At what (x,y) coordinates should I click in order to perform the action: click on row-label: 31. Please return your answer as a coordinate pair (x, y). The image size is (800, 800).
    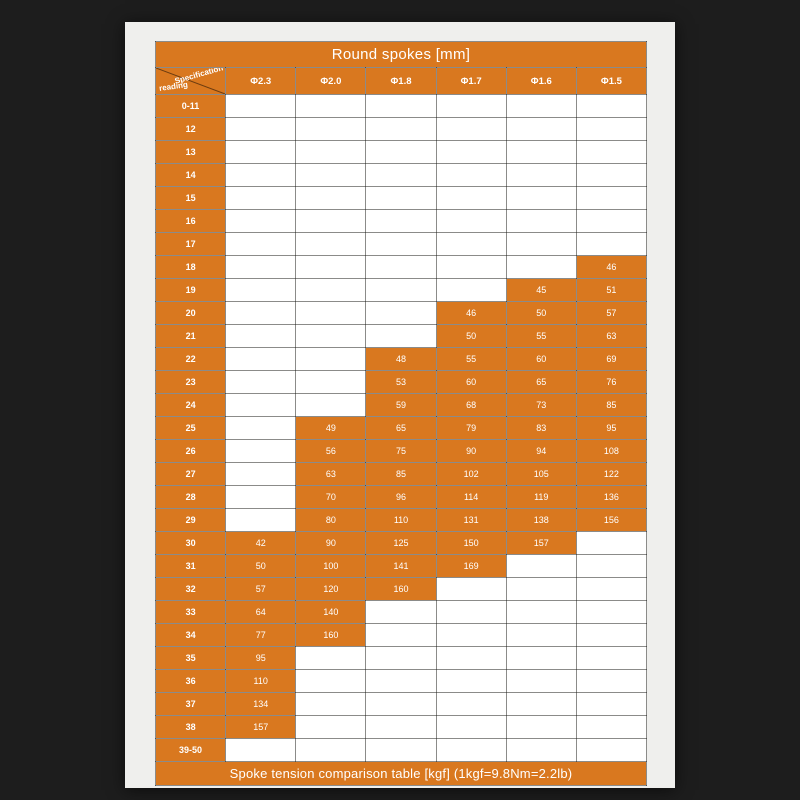
    Looking at the image, I should click on (190, 566).